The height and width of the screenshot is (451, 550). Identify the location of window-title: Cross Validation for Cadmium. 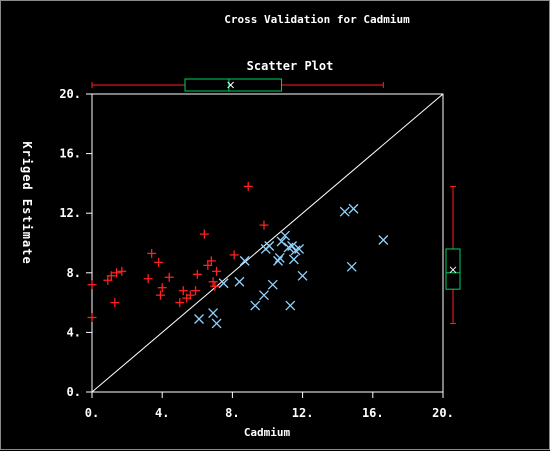
(317, 19).